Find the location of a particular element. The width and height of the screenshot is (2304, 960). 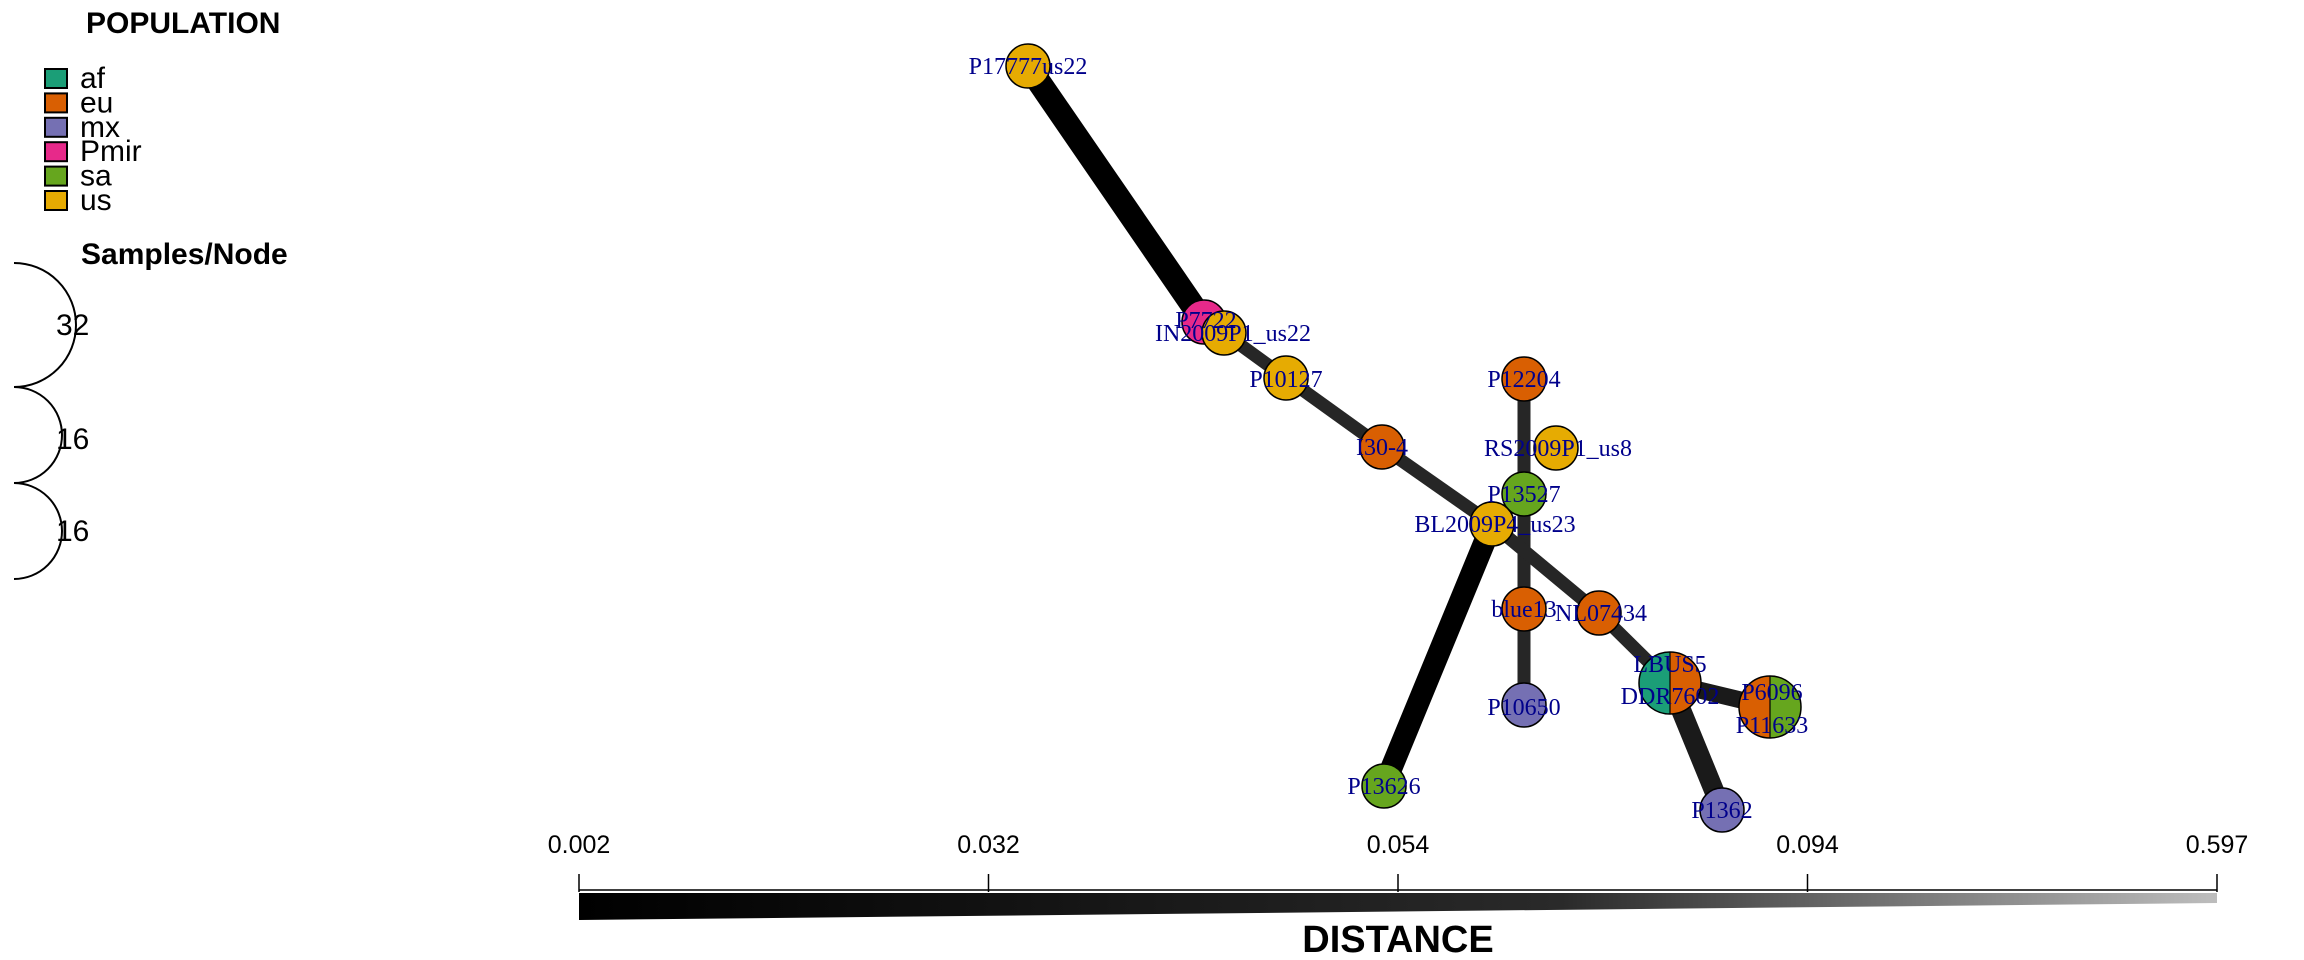

node-fill-BL2009P4_us23 is located at coordinates (1492, 524).